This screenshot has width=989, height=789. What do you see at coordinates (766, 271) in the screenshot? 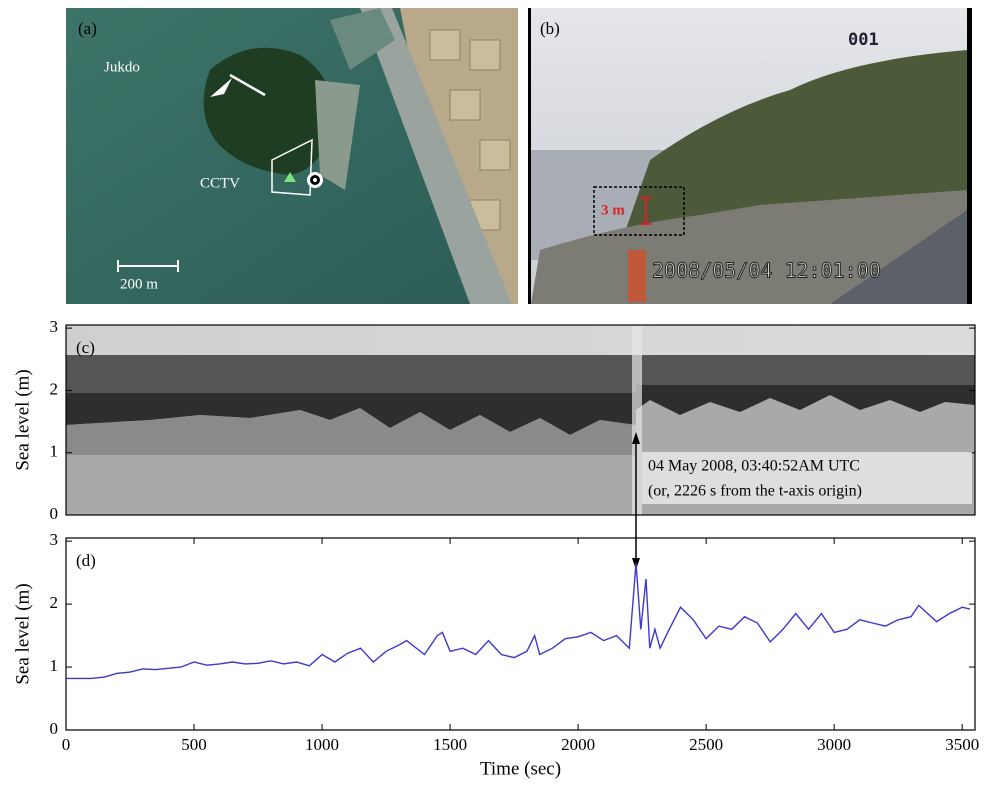
I see `timestamp: 2008/05/04 12:01:00` at bounding box center [766, 271].